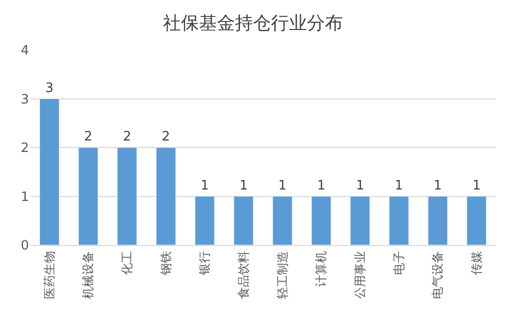 The image size is (506, 325). What do you see at coordinates (476, 262) in the screenshot?
I see `x-tick-label: 传媒` at bounding box center [476, 262].